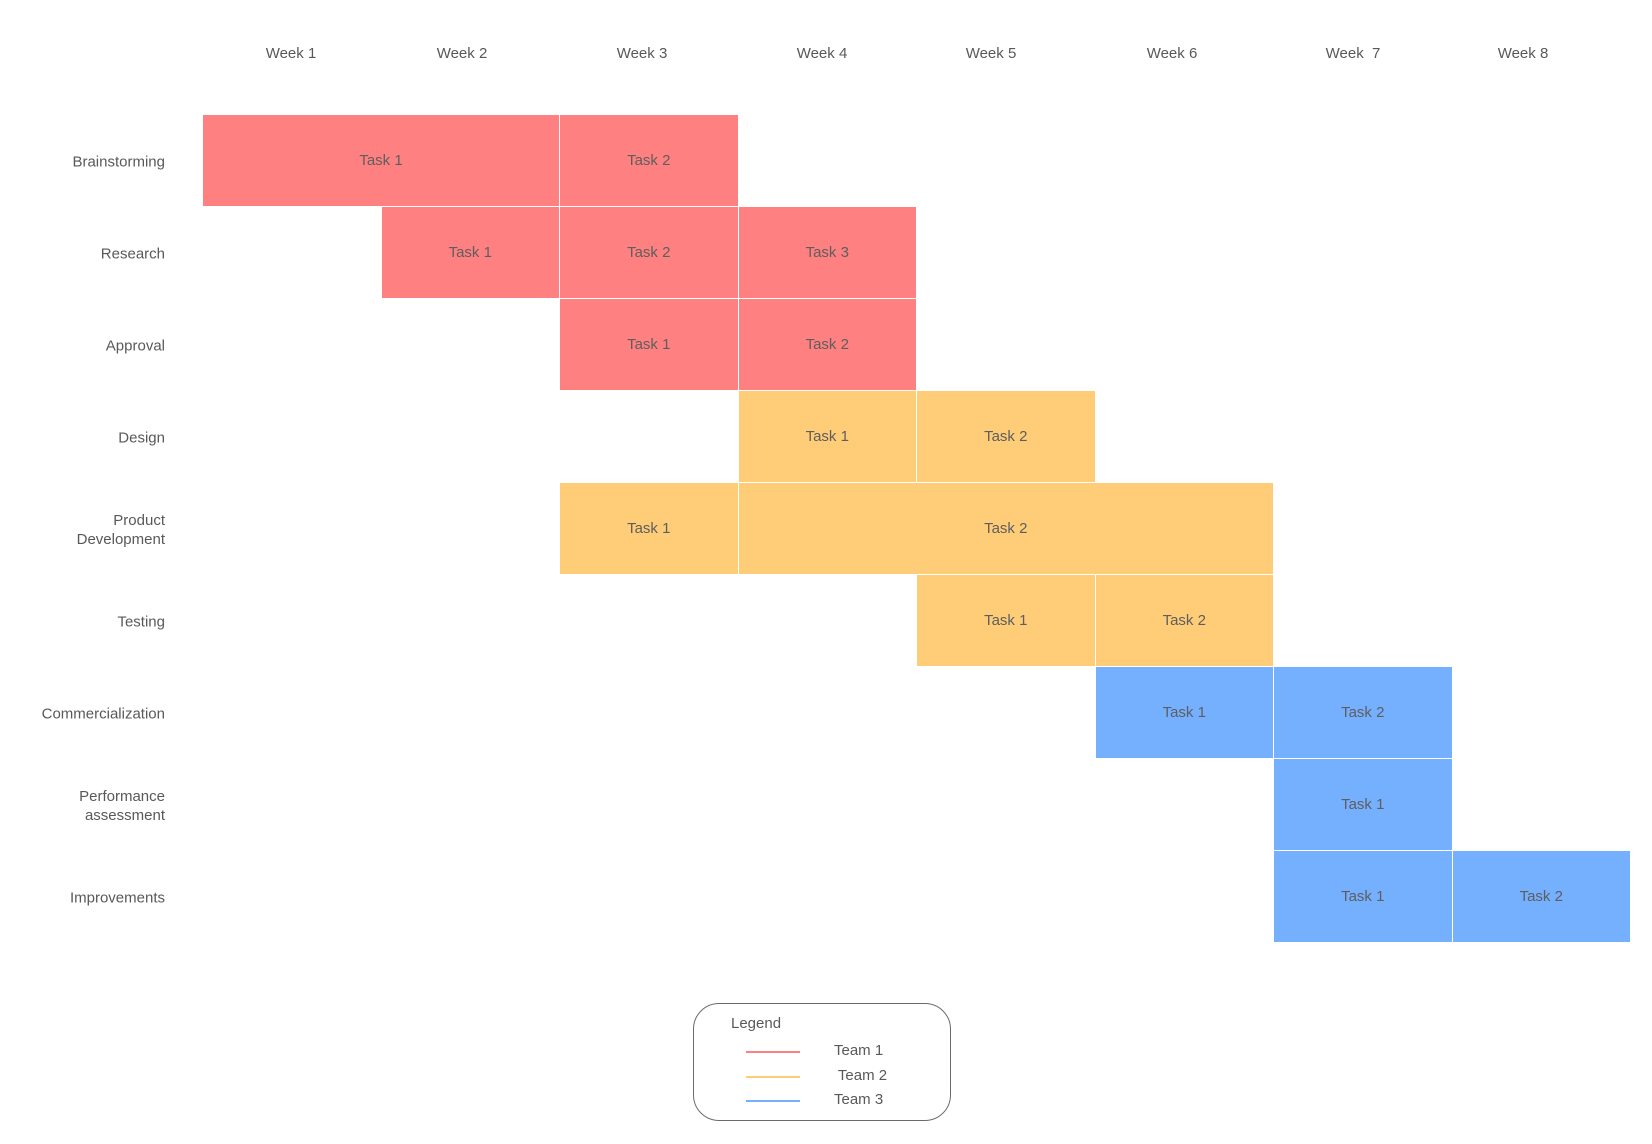 This screenshot has height=1144, width=1652. Describe the element at coordinates (1172, 53) in the screenshot. I see `week-header: Week 6` at that location.